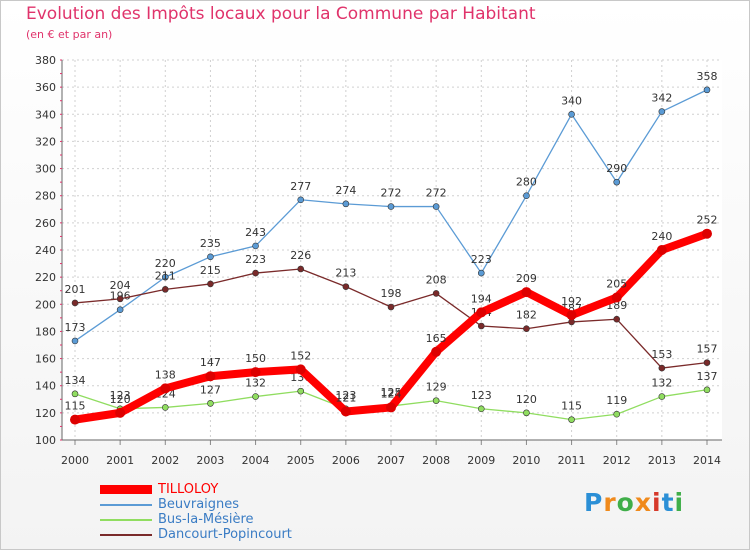  I want to click on legend-item-bus-la-mesiere: Bus-la-Mésière, so click(196, 519).